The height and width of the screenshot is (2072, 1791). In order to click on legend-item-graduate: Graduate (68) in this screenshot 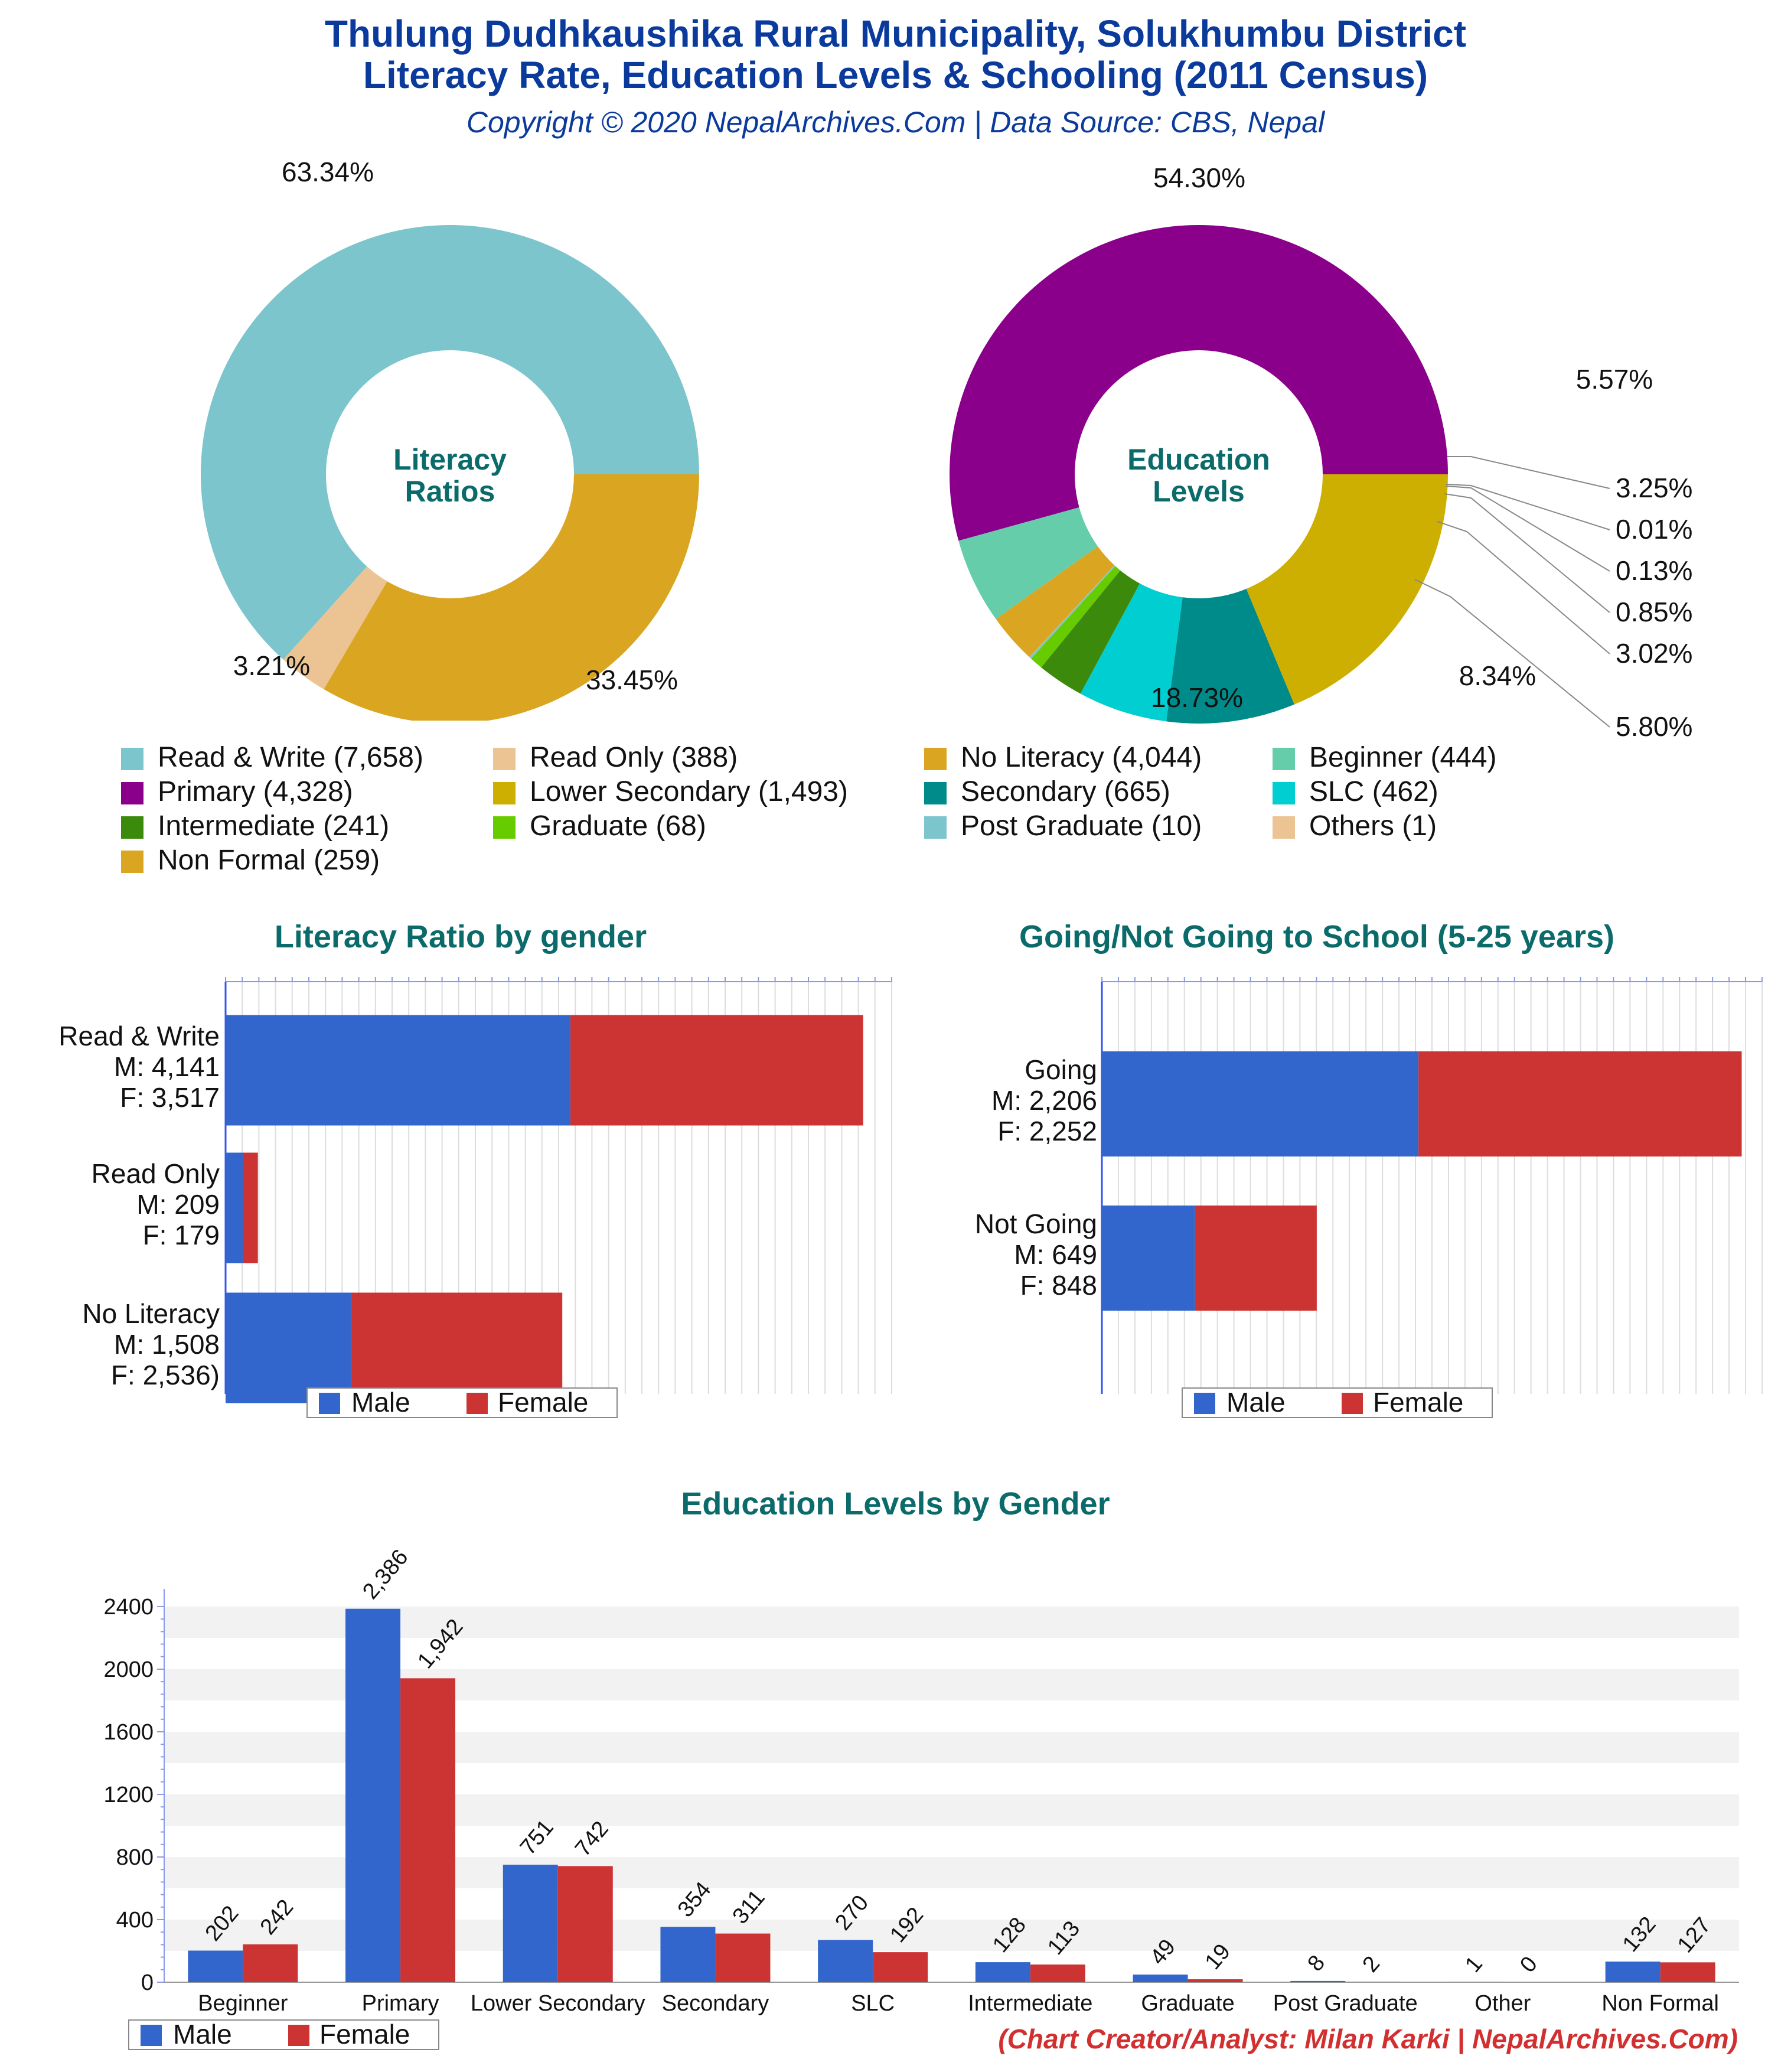, I will do `click(599, 826)`.